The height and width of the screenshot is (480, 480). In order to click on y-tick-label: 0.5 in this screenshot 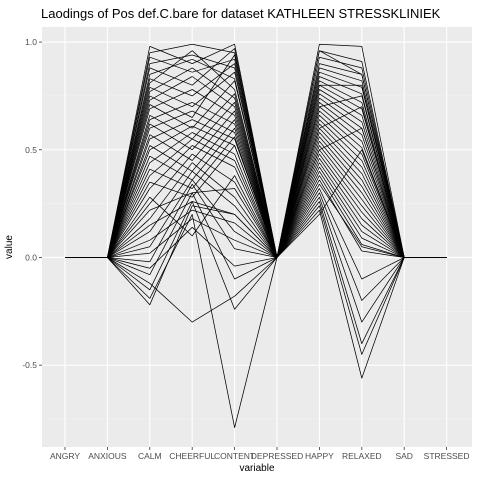, I will do `click(31, 150)`.